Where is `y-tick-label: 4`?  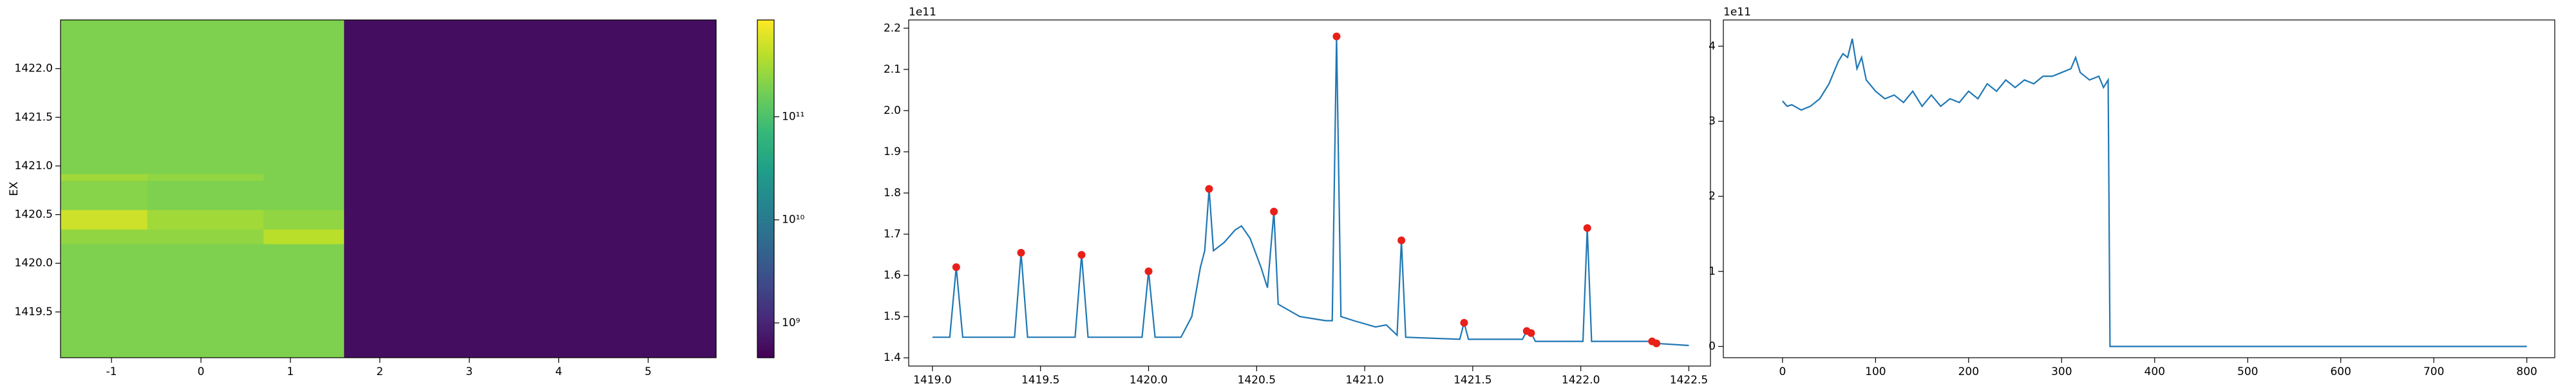 y-tick-label: 4 is located at coordinates (1713, 46).